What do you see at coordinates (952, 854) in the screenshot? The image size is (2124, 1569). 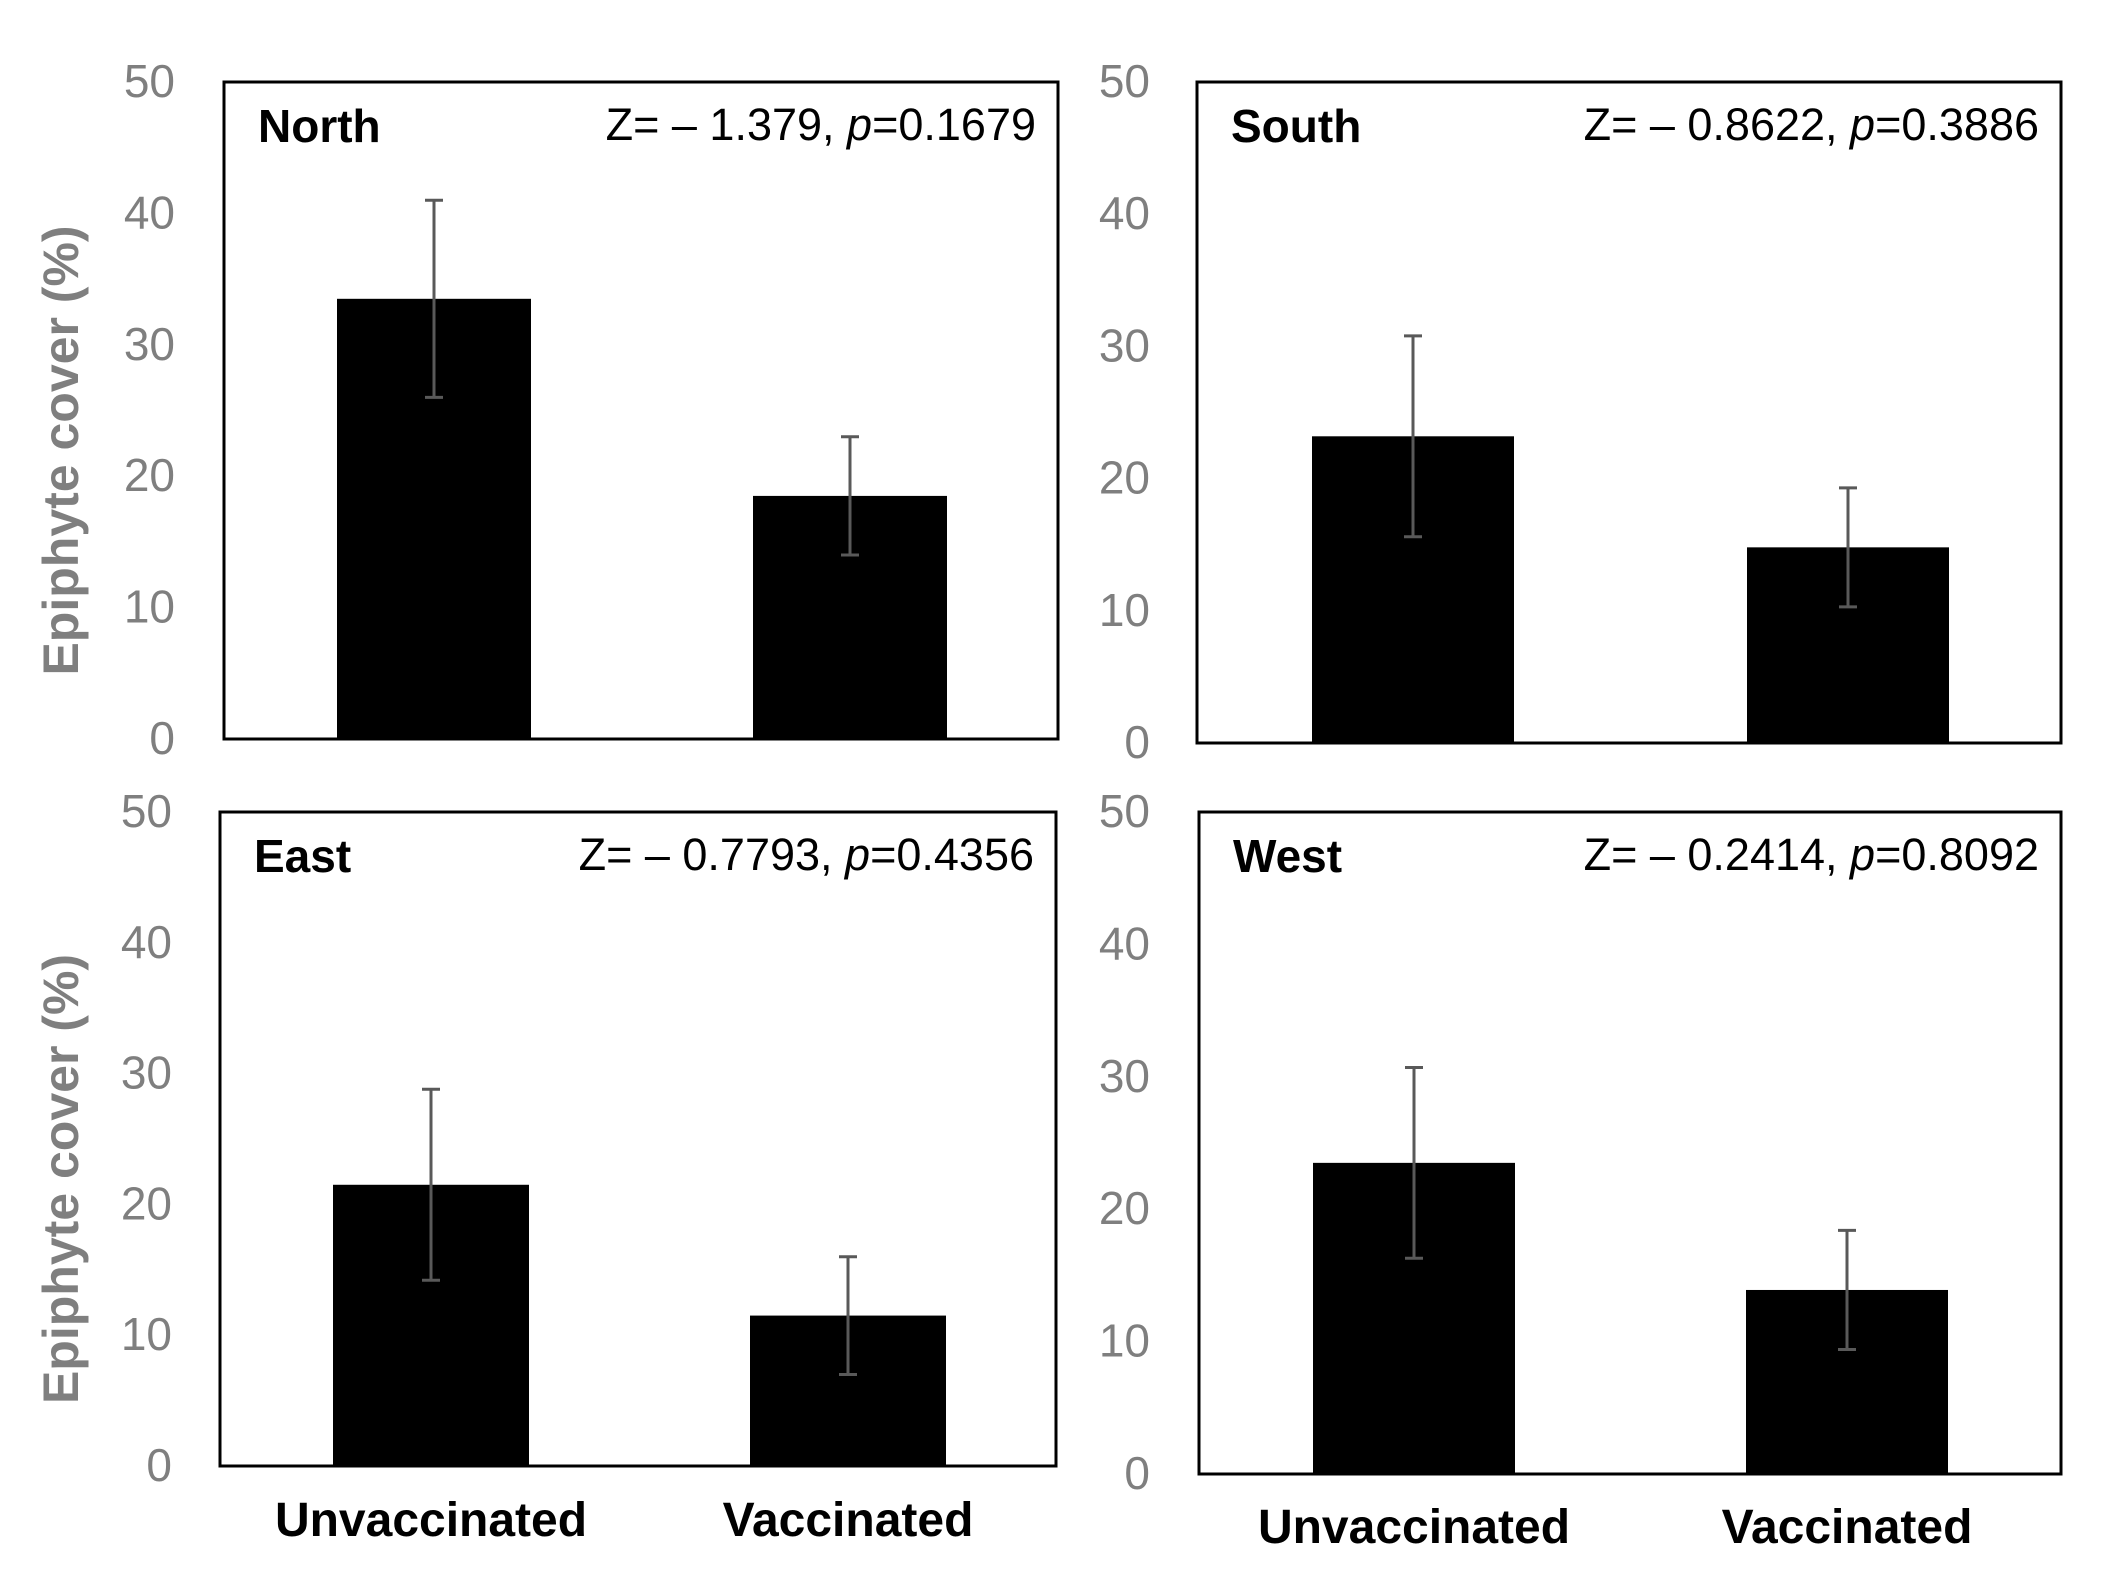 I see `stat-p-value: =0.4356` at bounding box center [952, 854].